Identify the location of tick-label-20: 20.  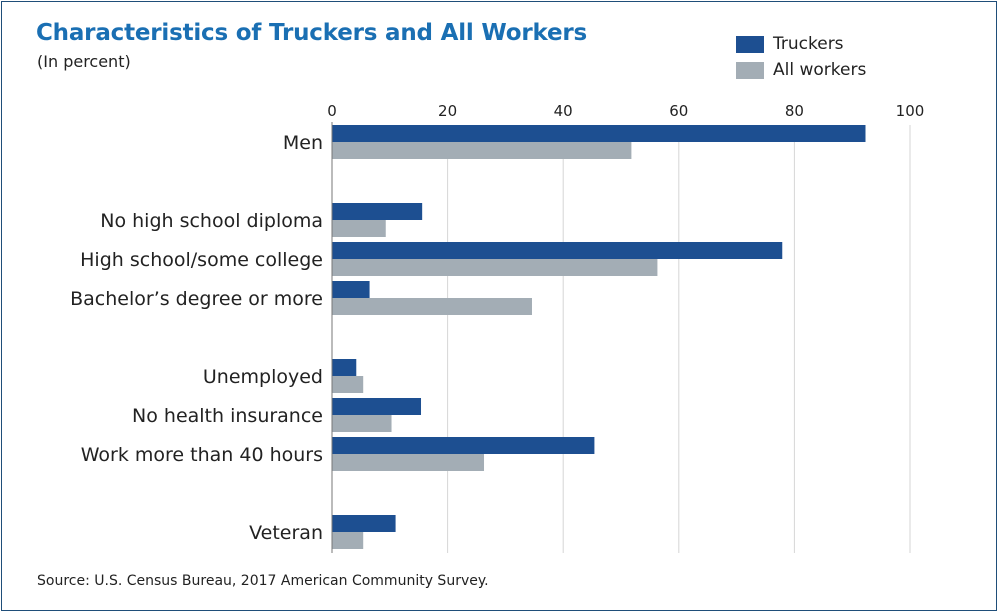
(447, 111).